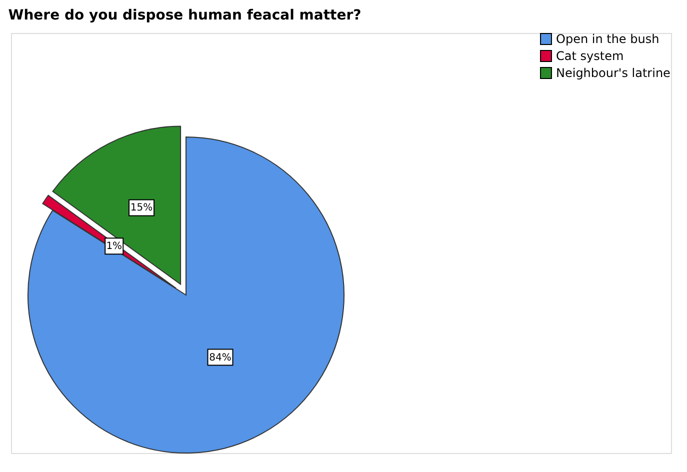 This screenshot has width=687, height=472. What do you see at coordinates (590, 56) in the screenshot?
I see `legend-label: Cat system` at bounding box center [590, 56].